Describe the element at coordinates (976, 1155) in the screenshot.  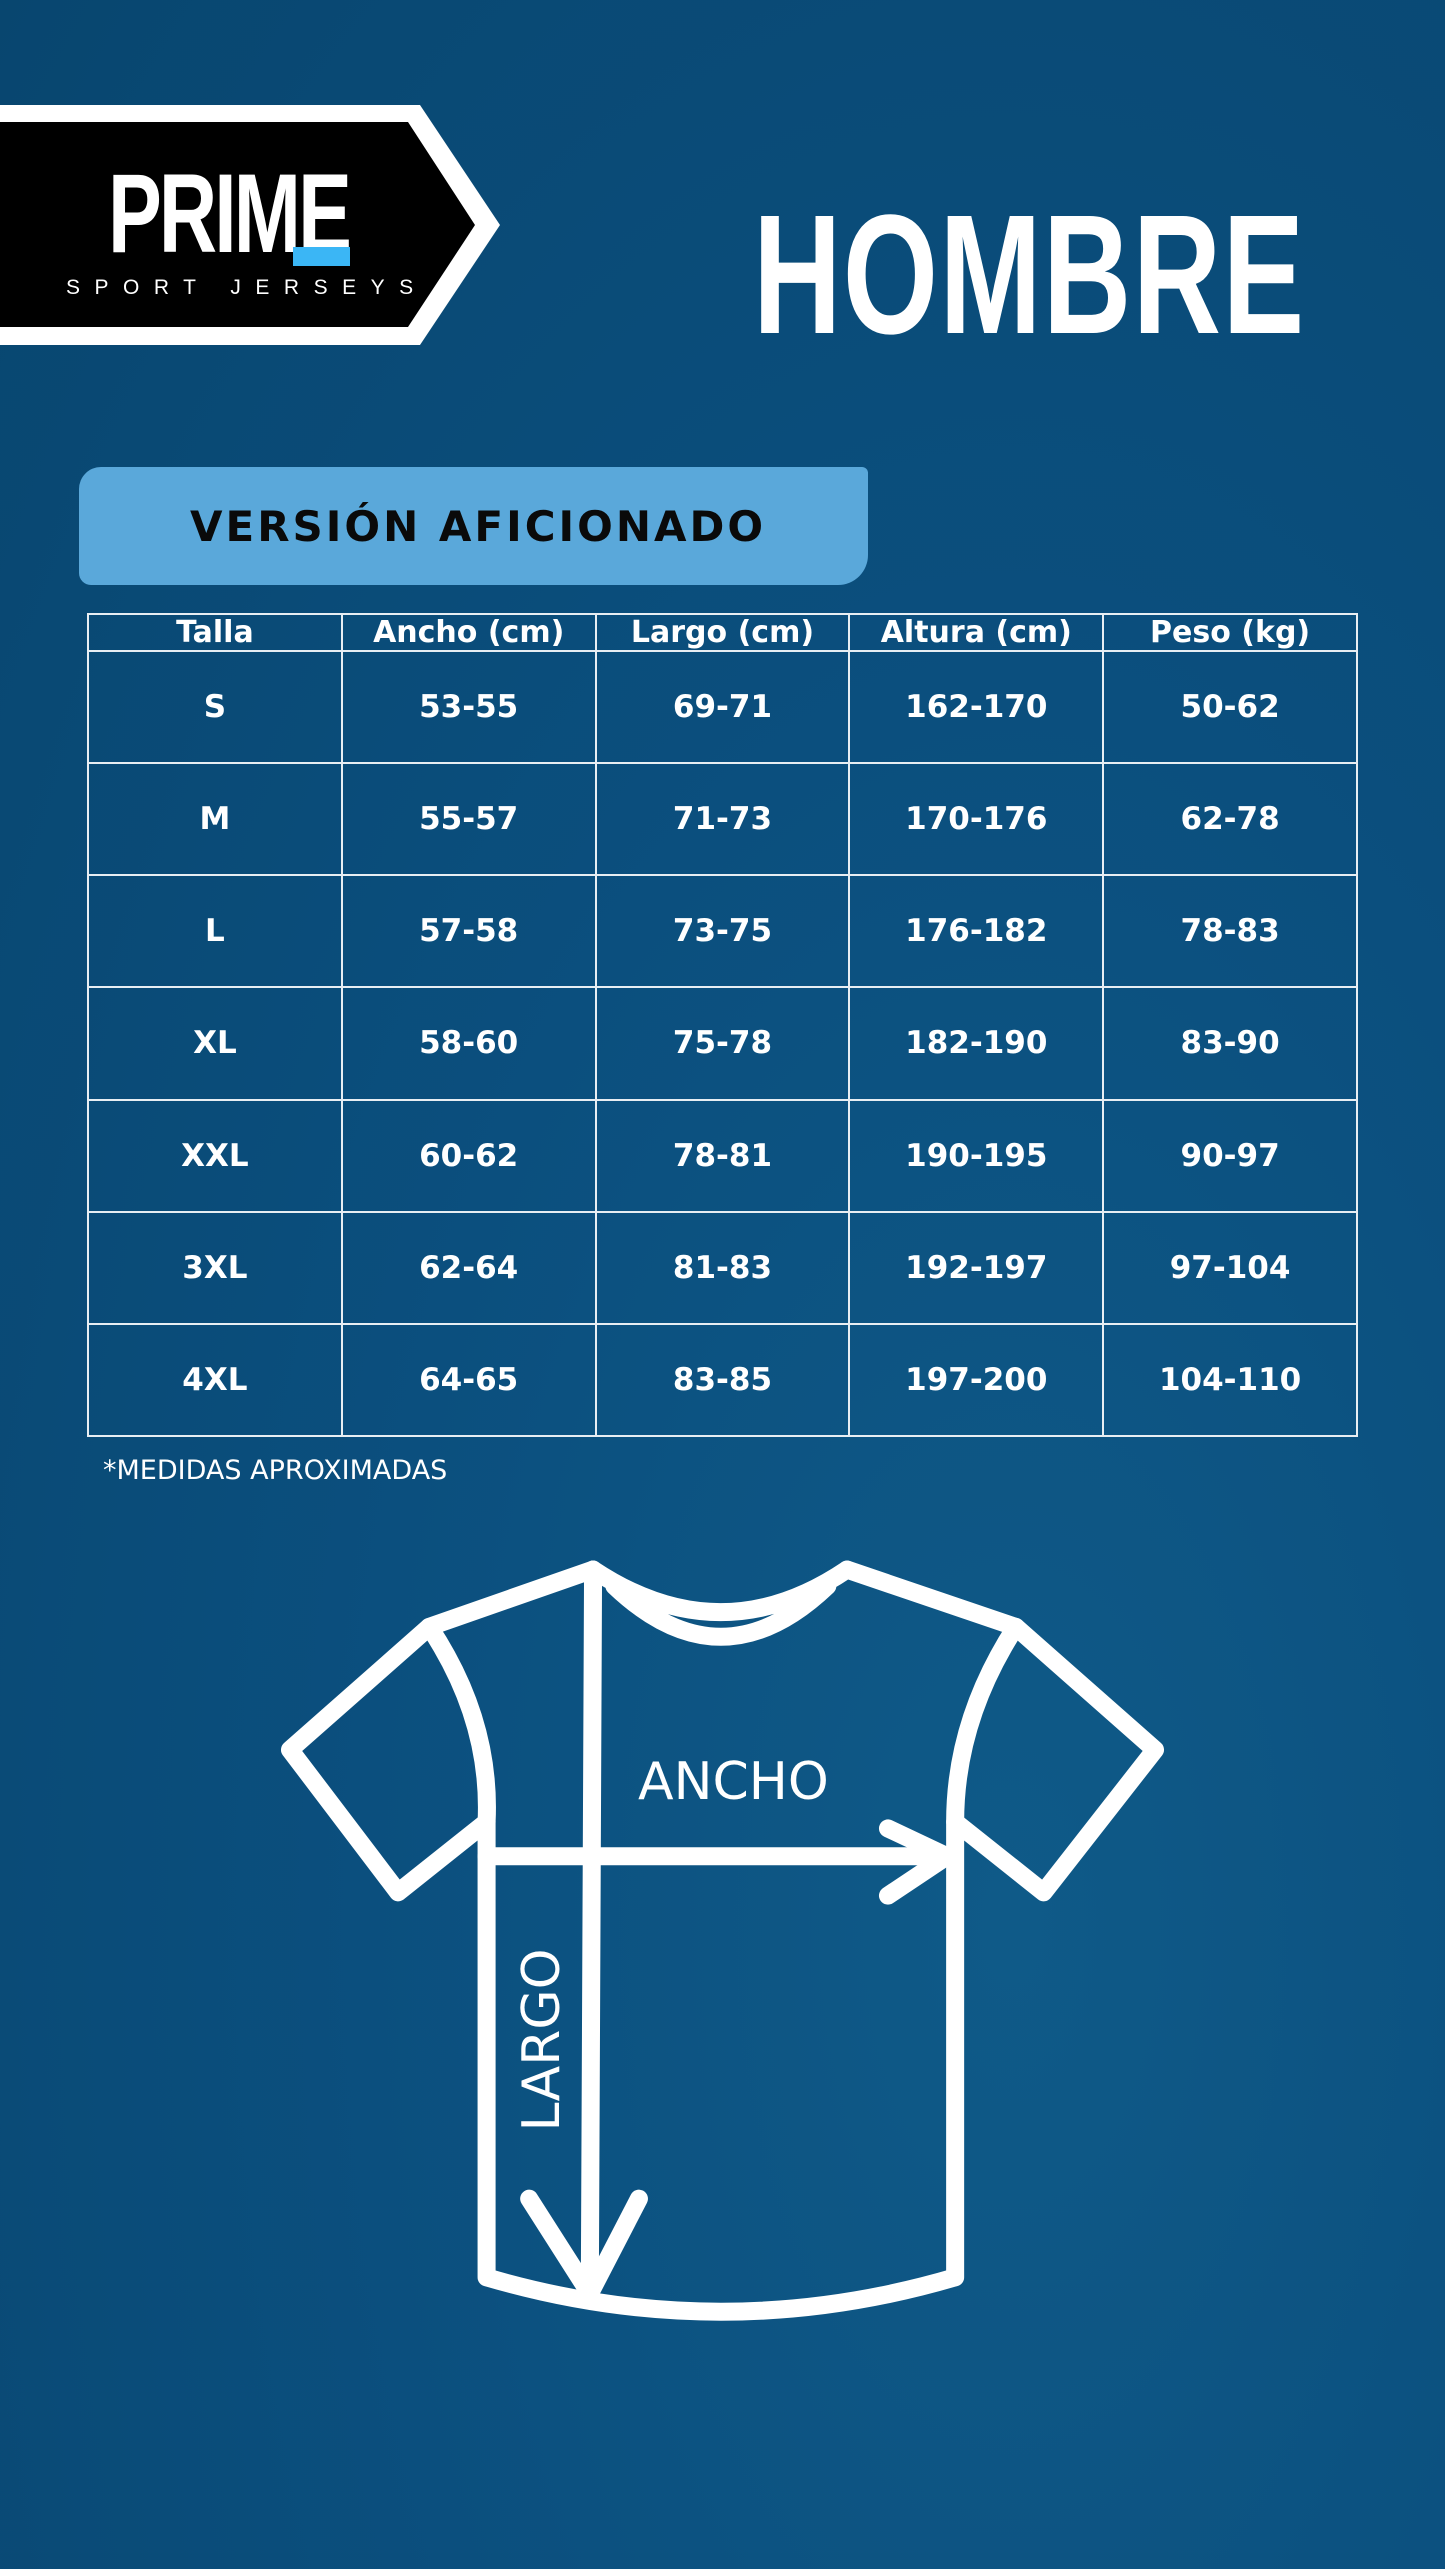
I see `table-cell: 190-195` at that location.